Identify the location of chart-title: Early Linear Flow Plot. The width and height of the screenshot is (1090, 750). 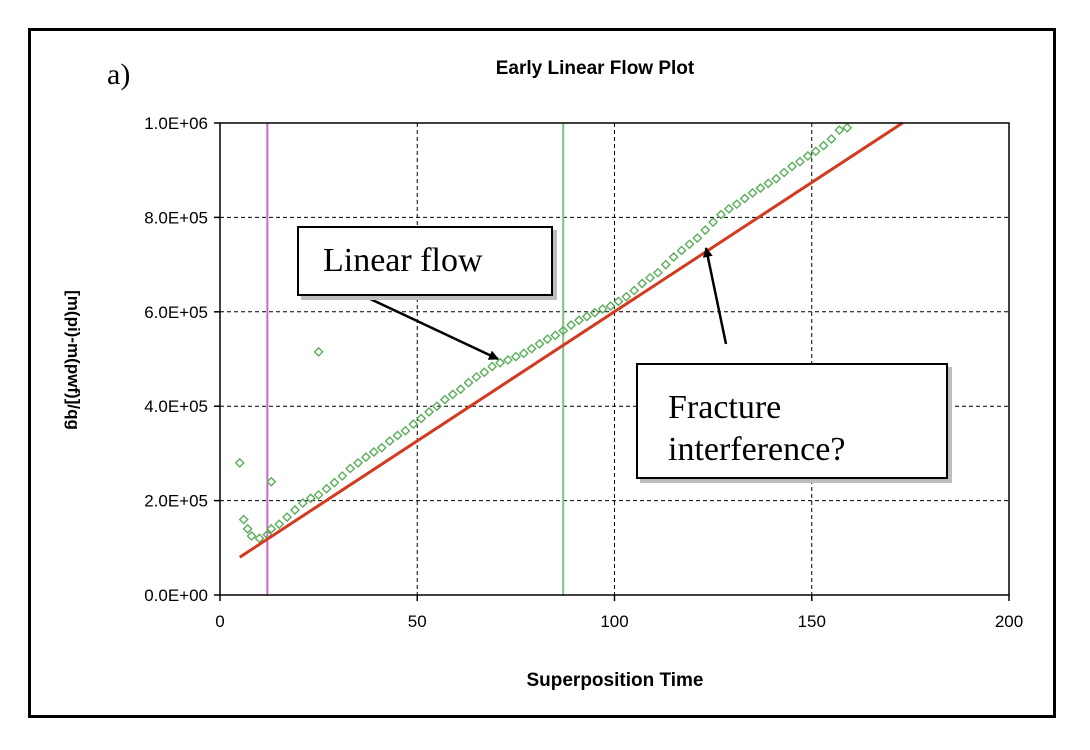
(595, 68).